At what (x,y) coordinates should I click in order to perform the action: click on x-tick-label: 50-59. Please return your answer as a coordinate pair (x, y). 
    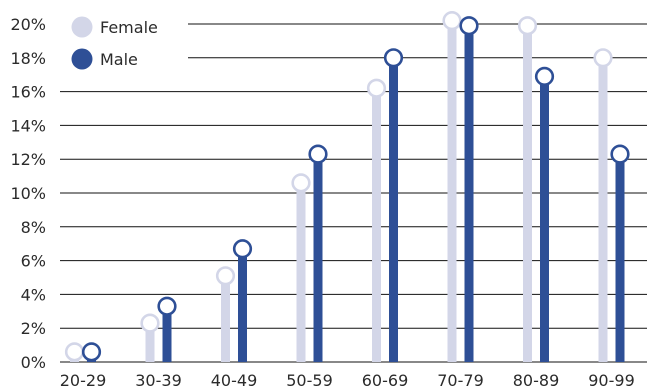
    Looking at the image, I should click on (309, 380).